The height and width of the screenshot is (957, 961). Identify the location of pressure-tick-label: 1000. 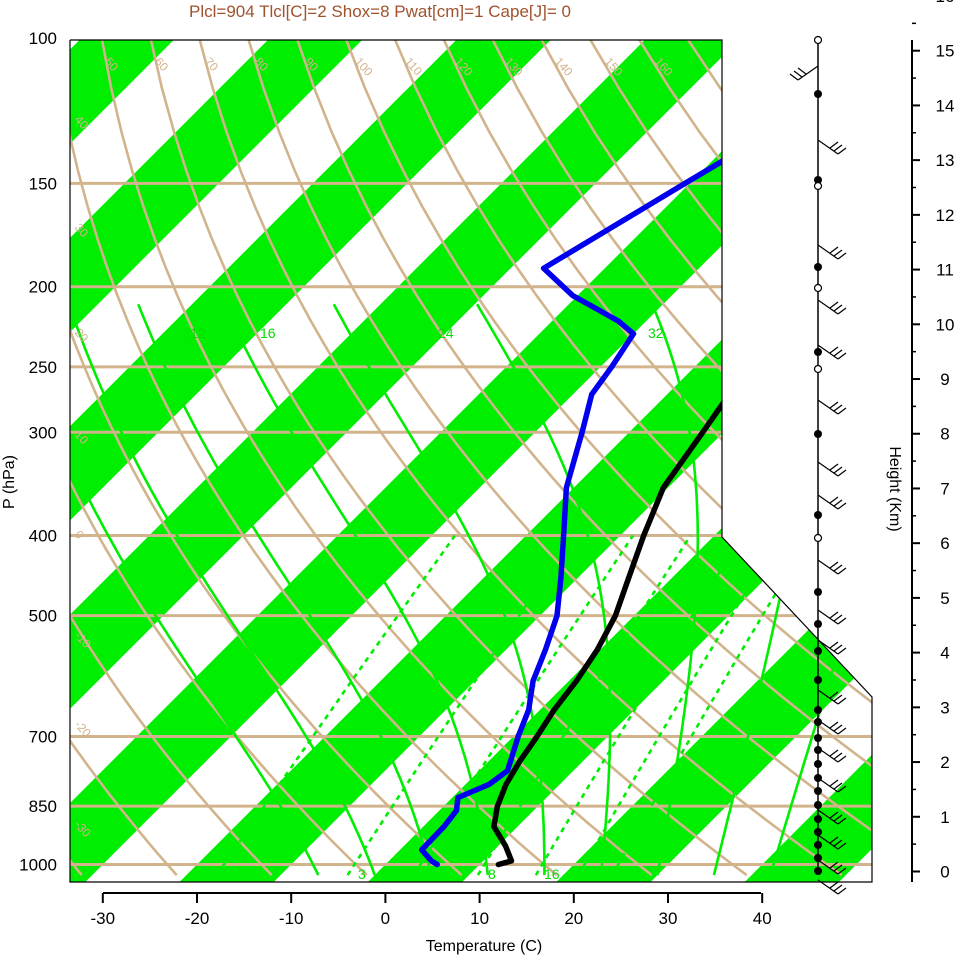
(38, 865).